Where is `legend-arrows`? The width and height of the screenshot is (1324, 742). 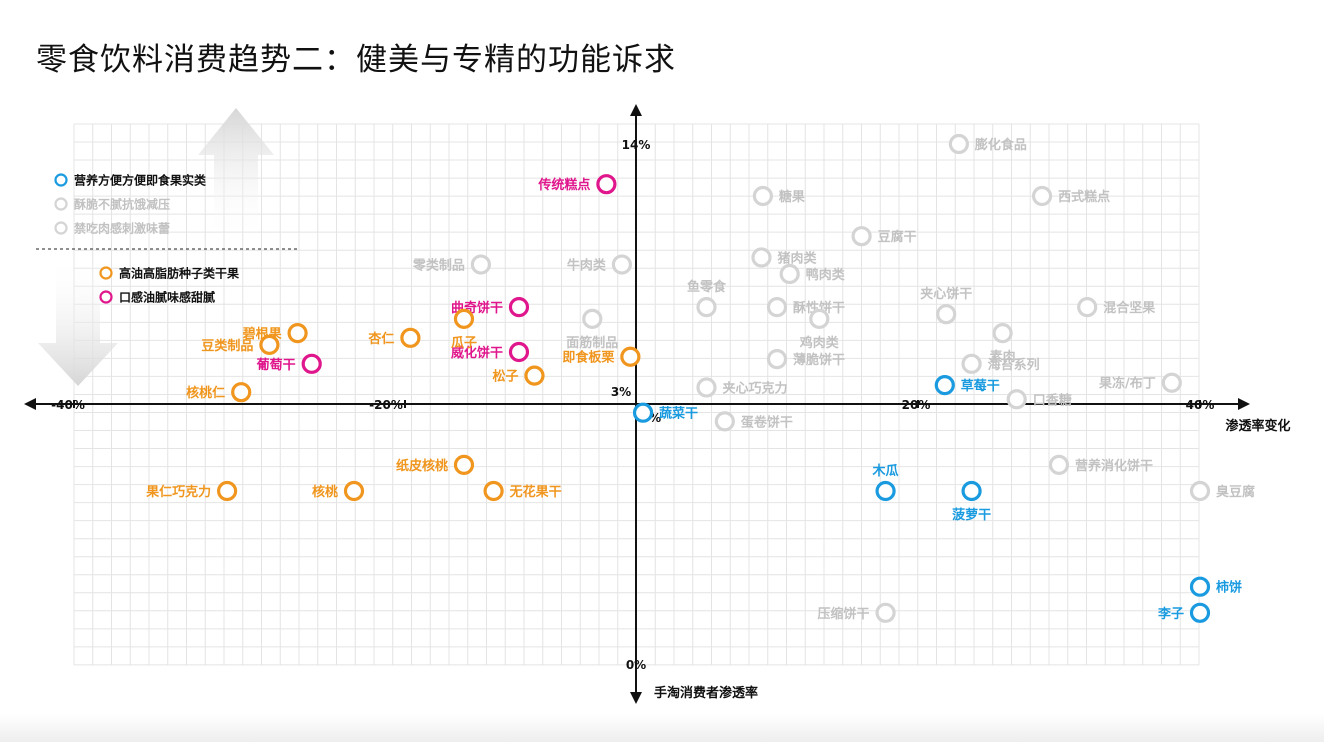
legend-arrows is located at coordinates (167, 247).